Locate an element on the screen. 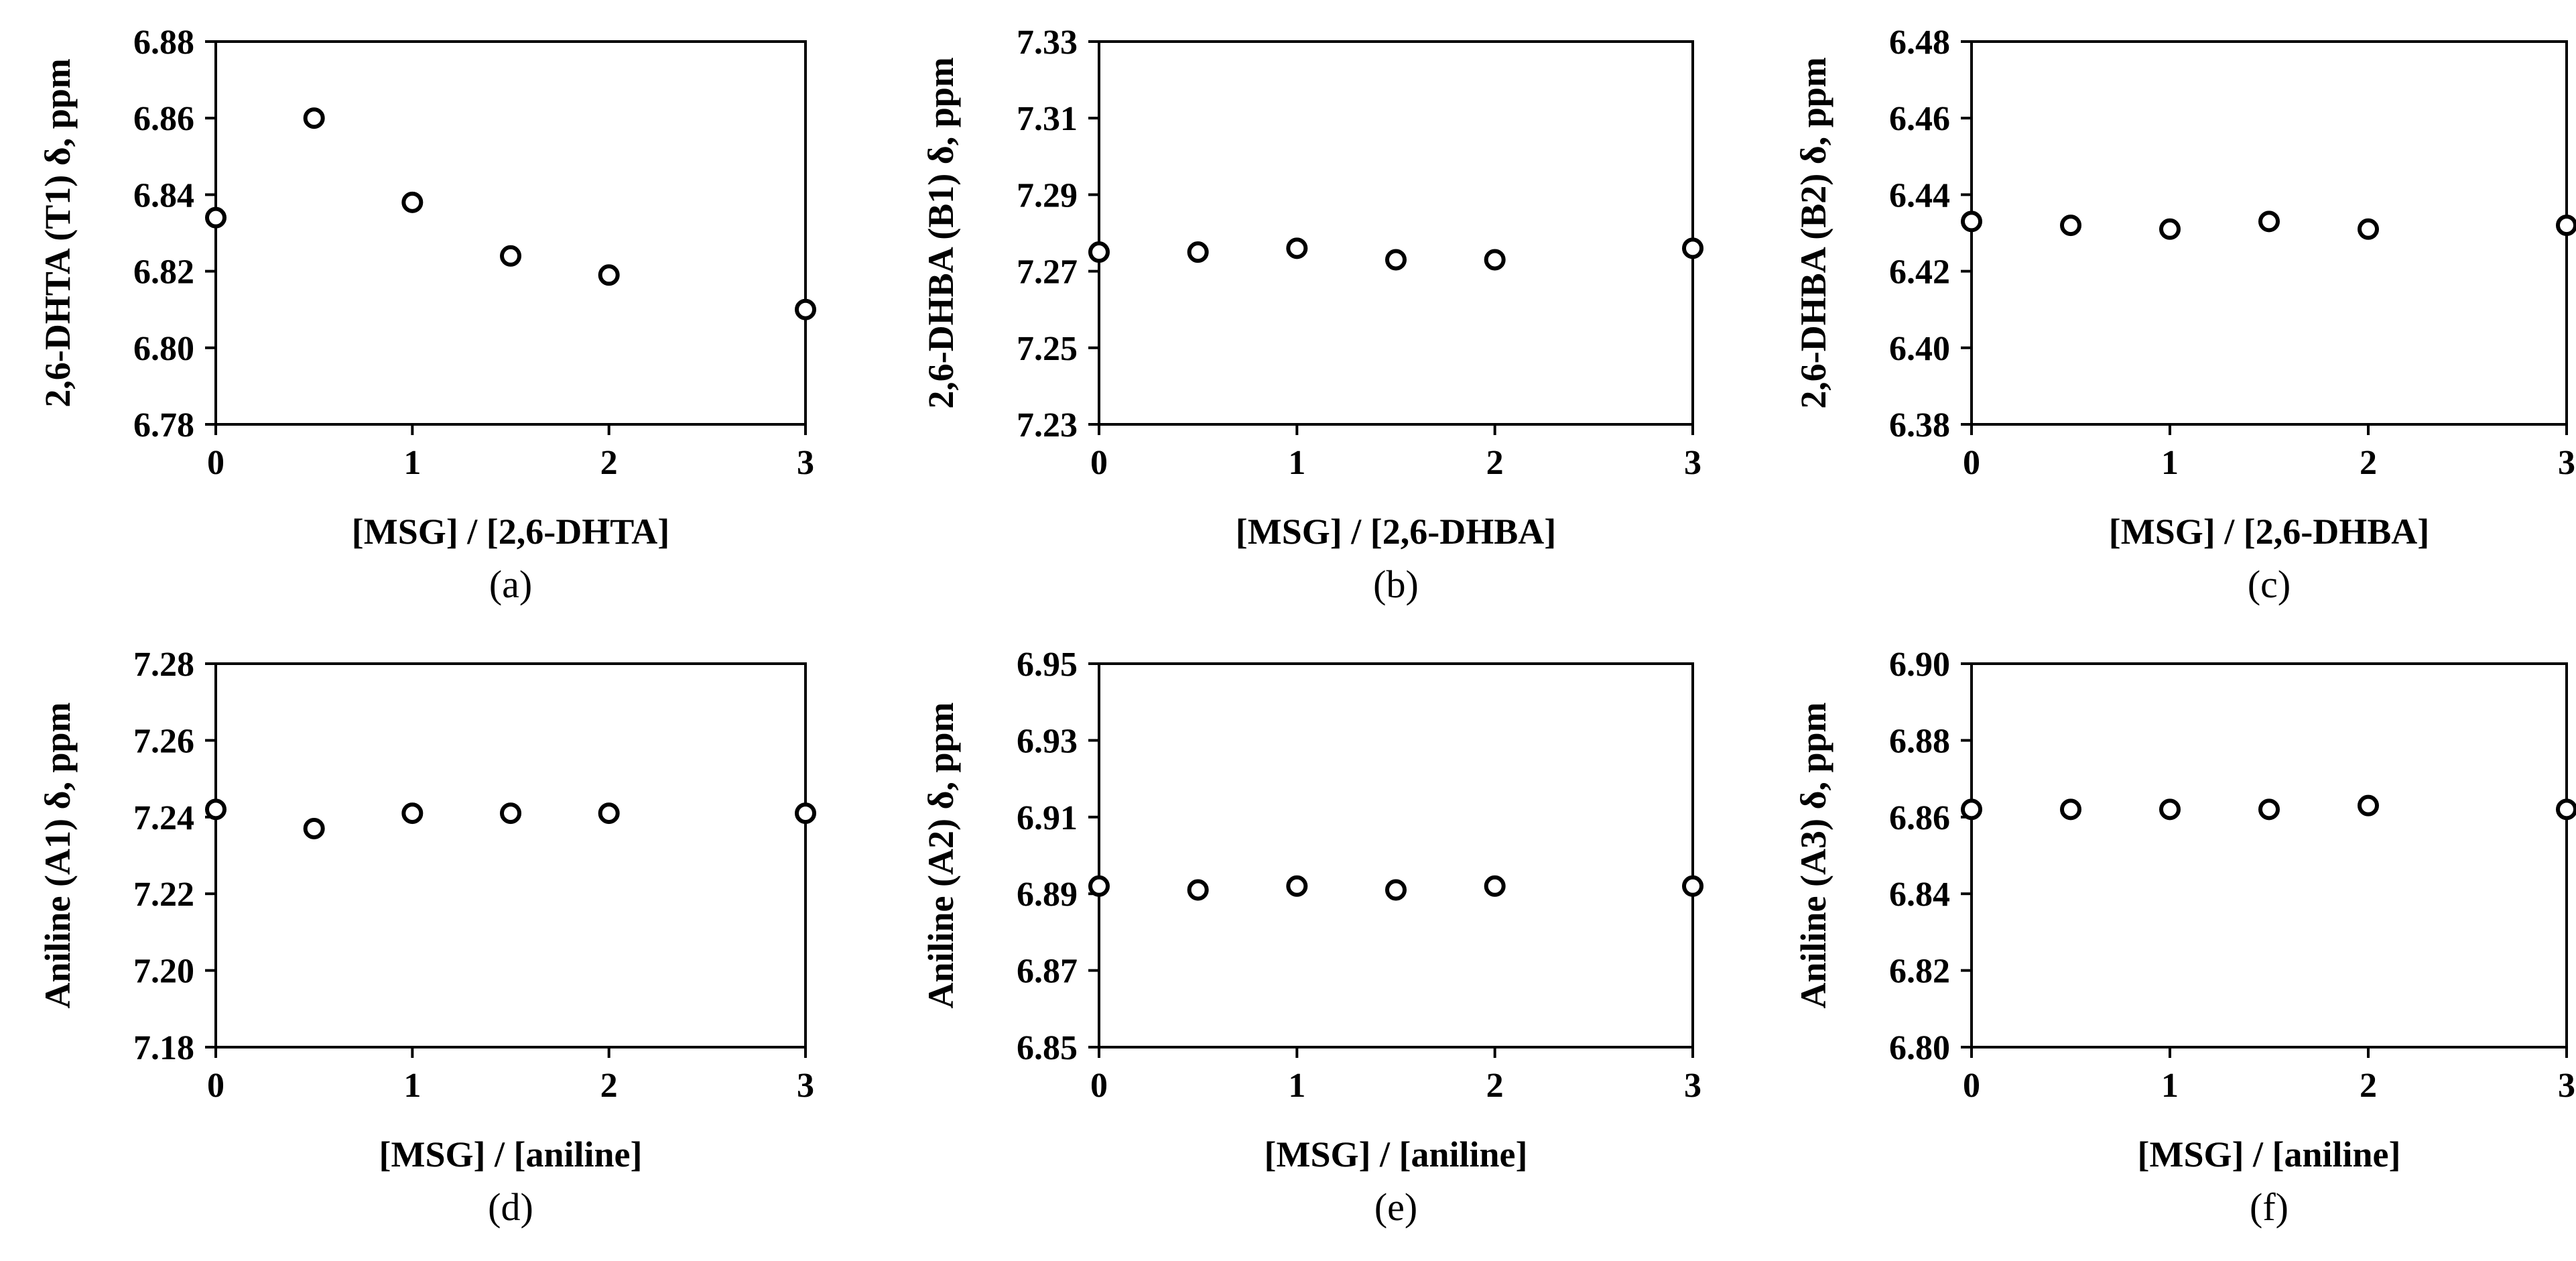 Image resolution: width=2576 pixels, height=1261 pixels. y-axis-label: 2,6-DHBA (B2) δ, ppm is located at coordinates (1813, 233).